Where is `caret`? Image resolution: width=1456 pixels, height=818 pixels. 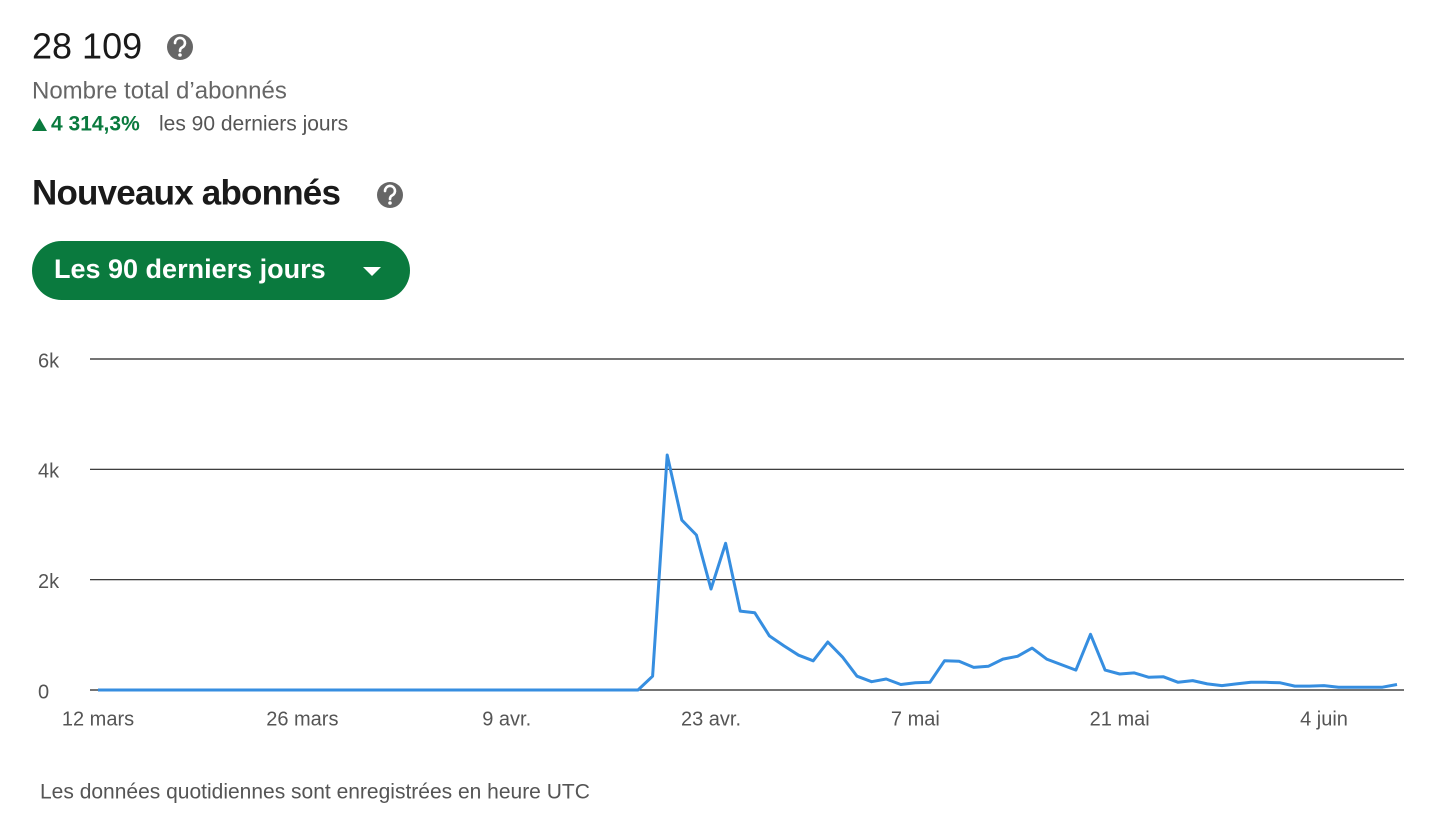
caret is located at coordinates (372, 271).